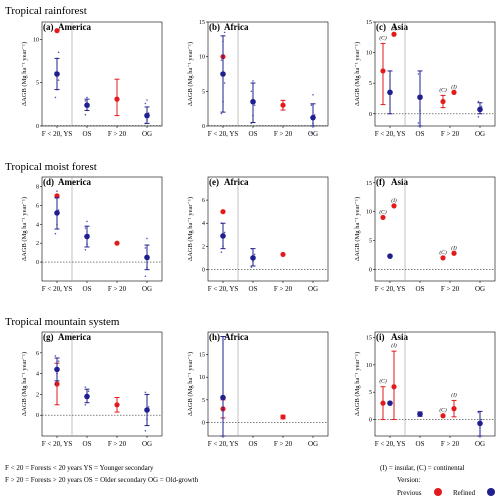 The image size is (500, 499). What do you see at coordinates (369, 338) in the screenshot?
I see `y-tick-label: 15` at bounding box center [369, 338].